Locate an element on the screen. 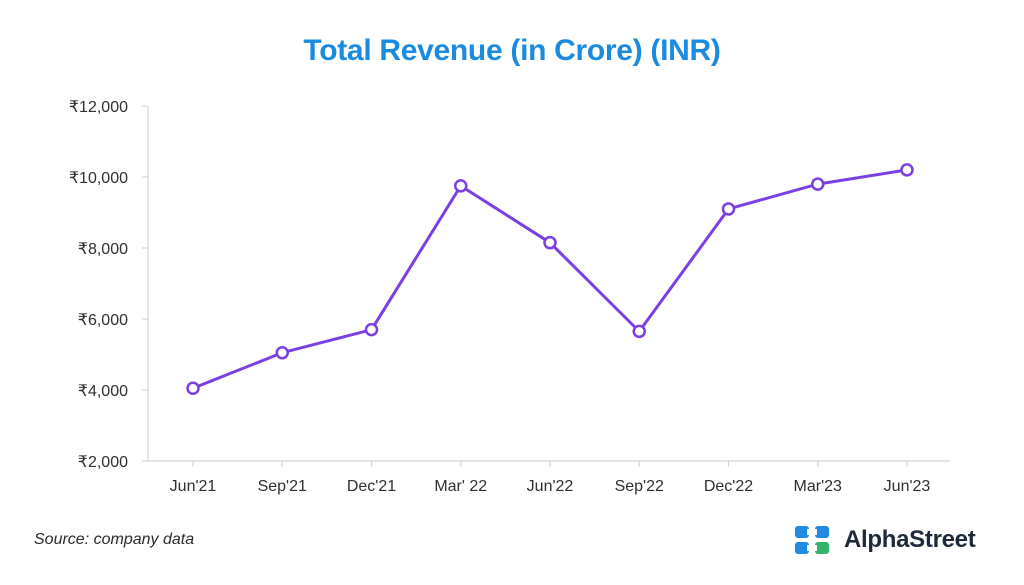  y-tick-label: ₹2,000 is located at coordinates (103, 462).